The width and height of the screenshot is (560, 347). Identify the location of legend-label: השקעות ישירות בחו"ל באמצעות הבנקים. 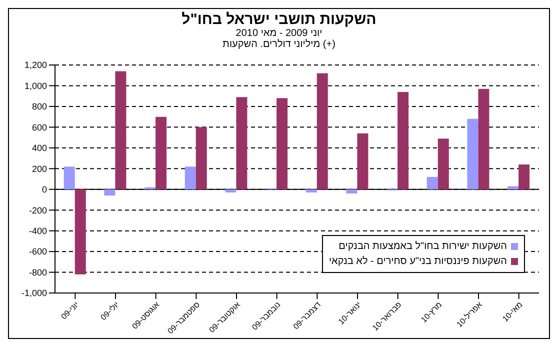
(422, 247).